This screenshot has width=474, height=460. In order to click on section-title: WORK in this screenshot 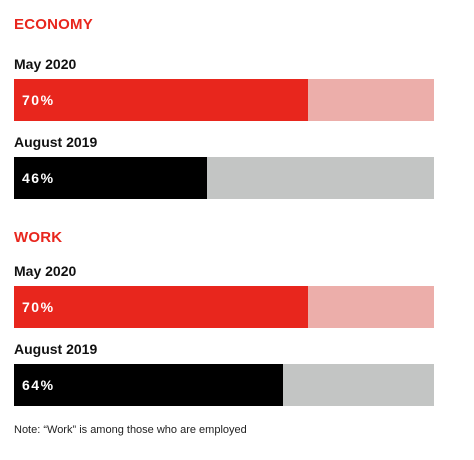, I will do `click(38, 237)`.